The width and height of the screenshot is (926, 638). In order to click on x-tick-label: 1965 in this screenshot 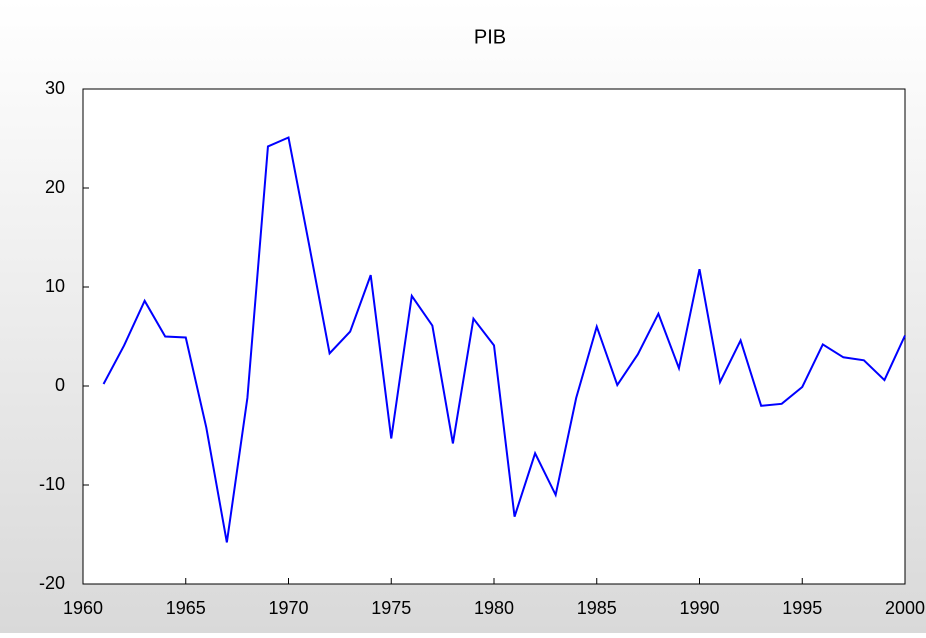, I will do `click(186, 608)`.